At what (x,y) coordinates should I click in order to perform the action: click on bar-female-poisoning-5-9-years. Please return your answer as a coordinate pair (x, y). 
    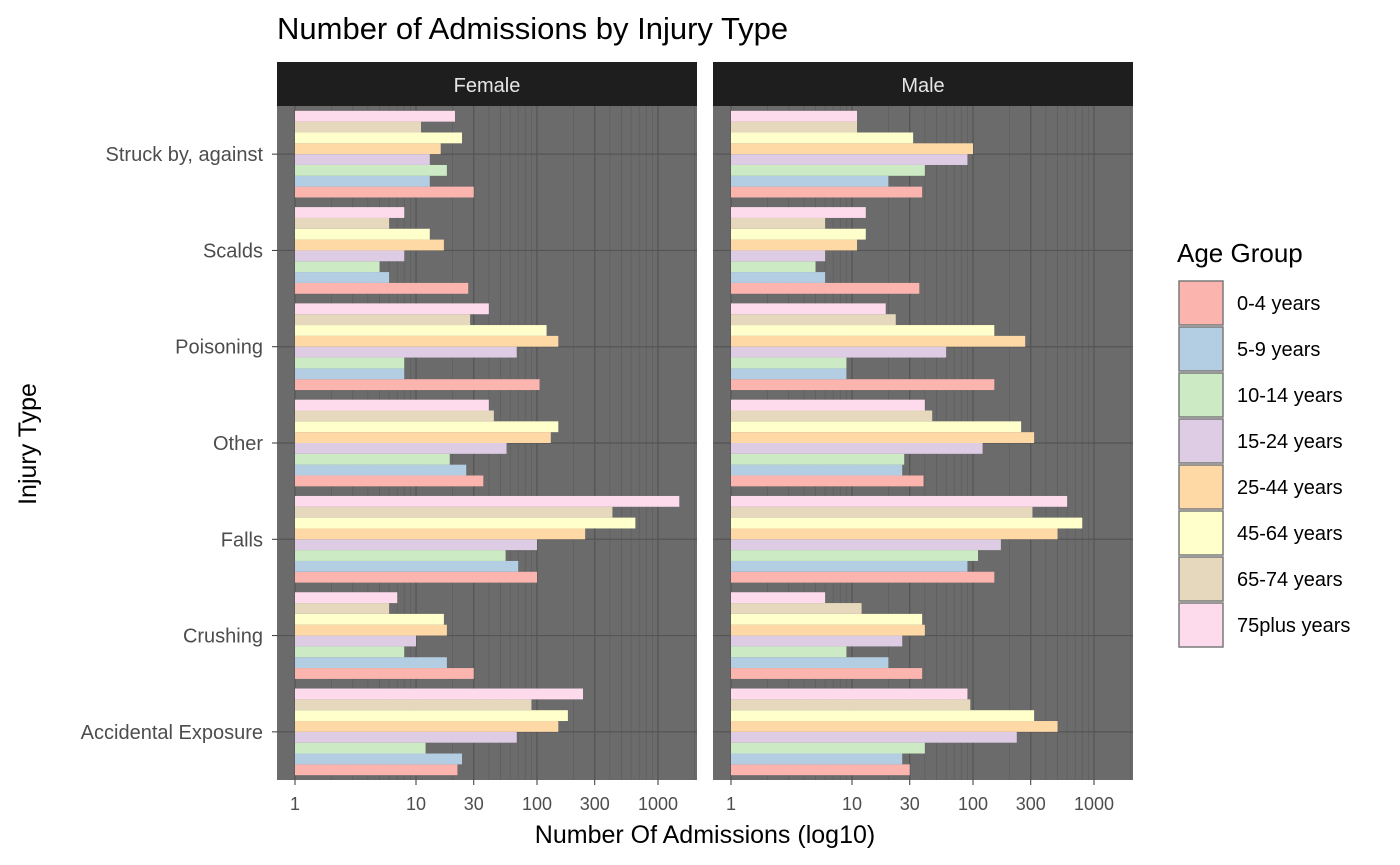
    Looking at the image, I should click on (350, 374).